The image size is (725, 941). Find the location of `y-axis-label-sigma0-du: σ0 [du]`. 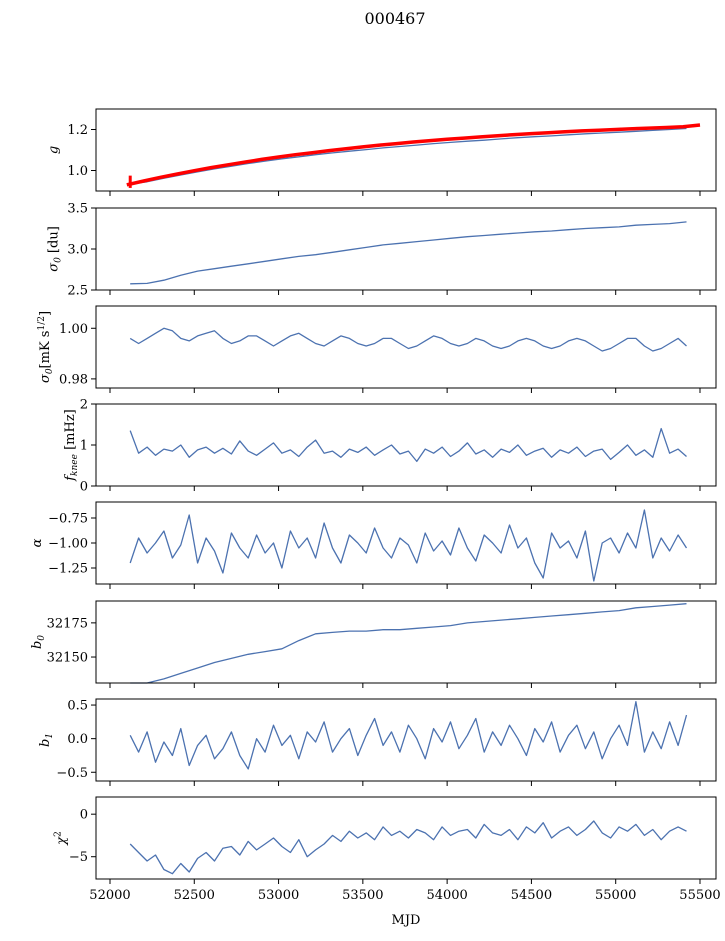

y-axis-label-sigma0-du: σ0 [du] is located at coordinates (54, 249).